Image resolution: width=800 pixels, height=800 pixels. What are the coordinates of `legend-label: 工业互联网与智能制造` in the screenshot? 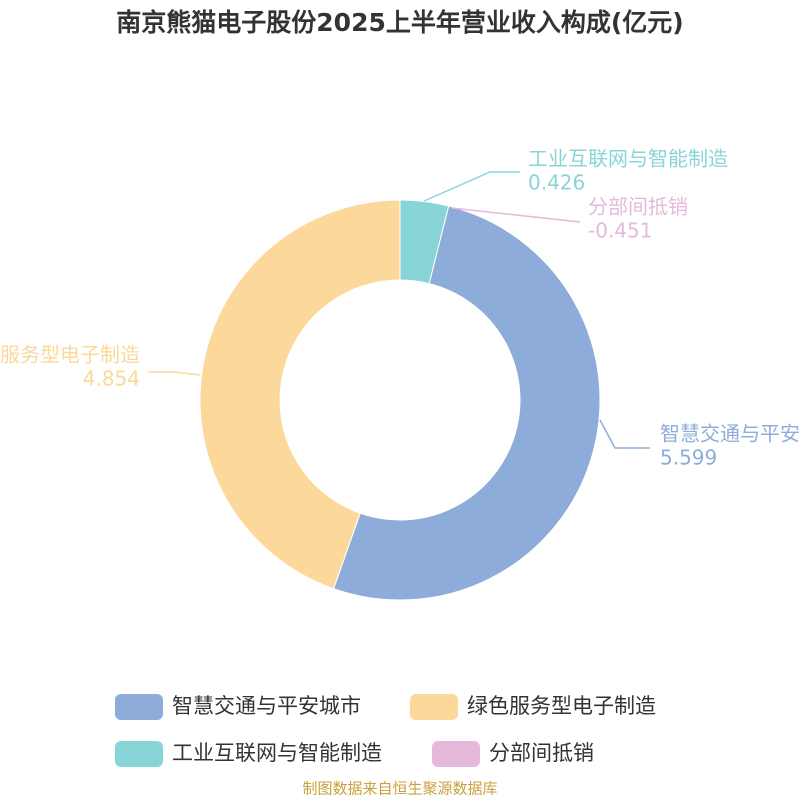 It's located at (277, 753).